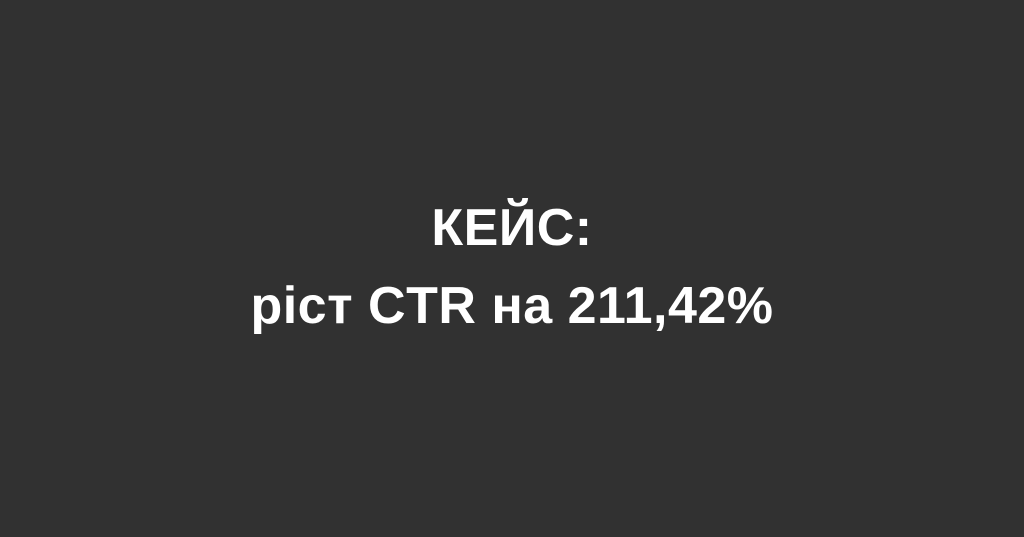 Image resolution: width=1024 pixels, height=537 pixels. Describe the element at coordinates (512, 227) in the screenshot. I see `headline-title: КЕЙС:` at that location.